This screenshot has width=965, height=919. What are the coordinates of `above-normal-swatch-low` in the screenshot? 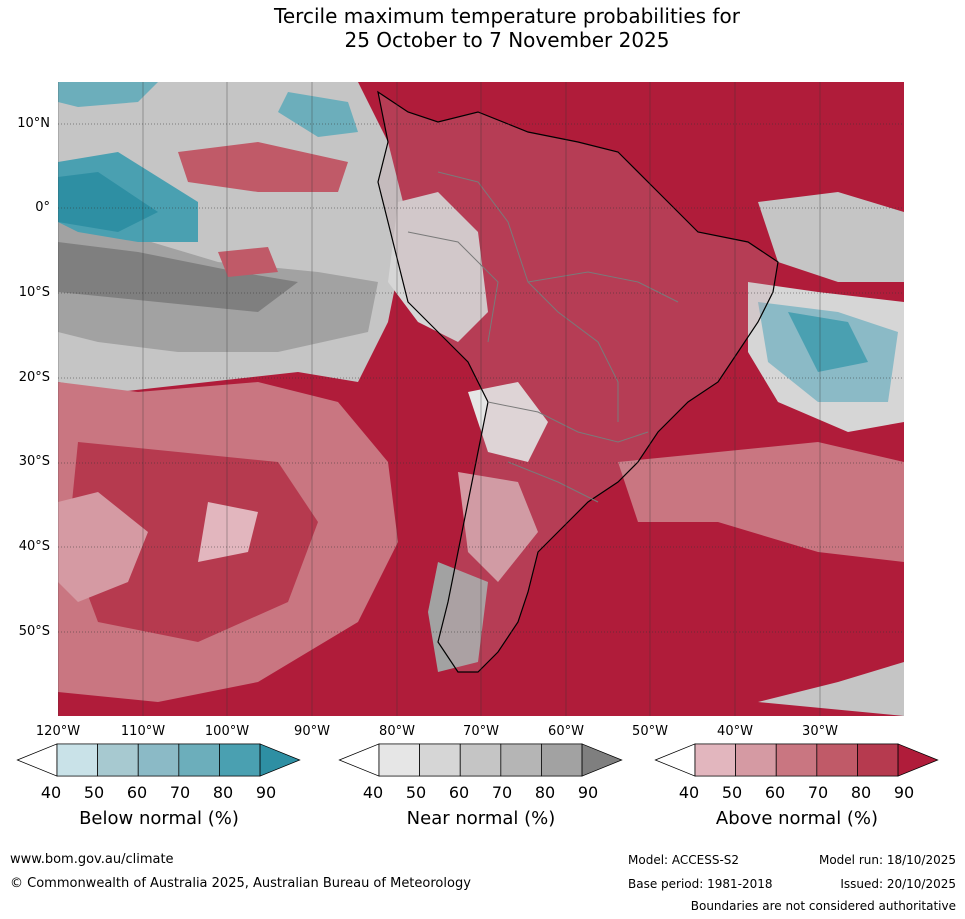 It's located at (675, 760).